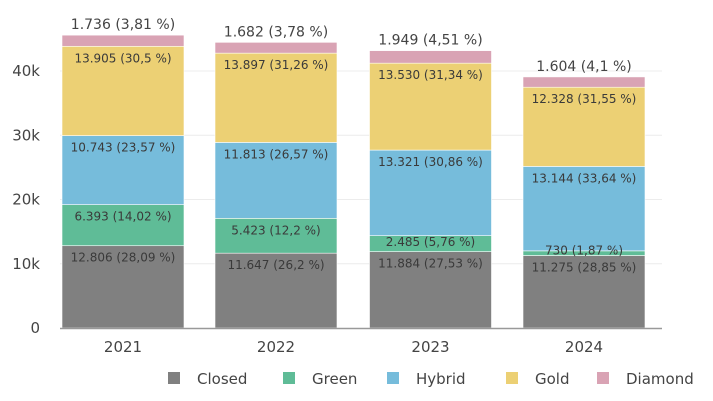  Describe the element at coordinates (276, 180) in the screenshot. I see `bar-segment-hybrid-2022` at that location.